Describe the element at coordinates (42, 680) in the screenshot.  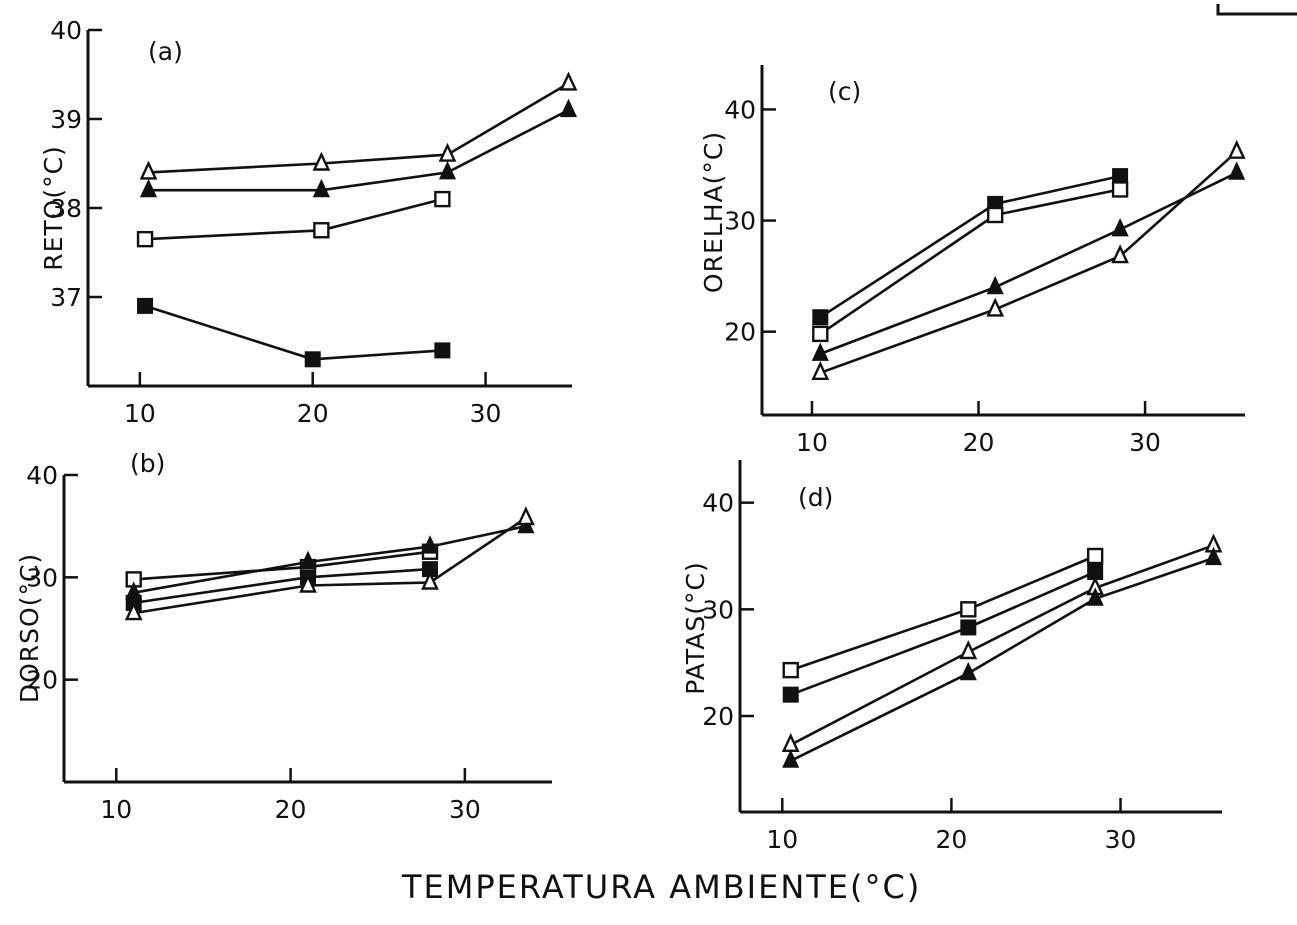
I see `y-tick-label-b: 20` at that location.